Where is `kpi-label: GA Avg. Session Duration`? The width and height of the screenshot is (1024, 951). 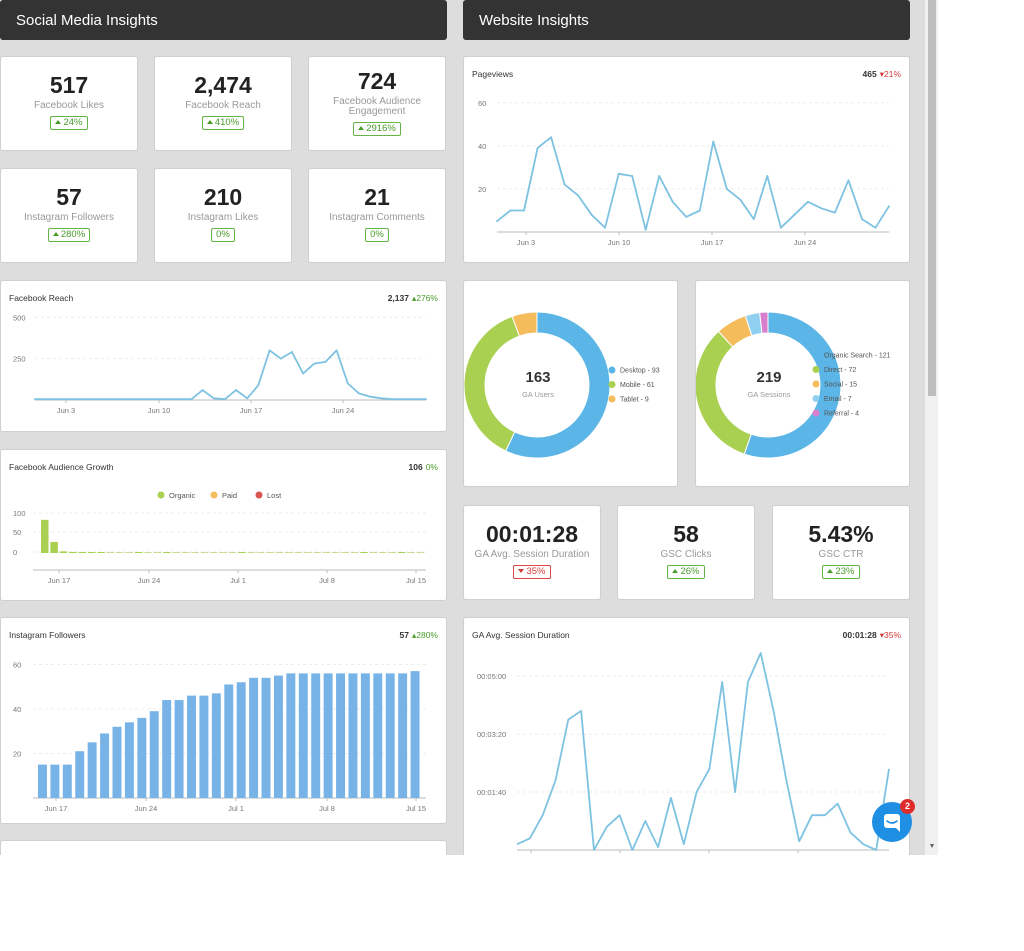 kpi-label: GA Avg. Session Duration is located at coordinates (532, 554).